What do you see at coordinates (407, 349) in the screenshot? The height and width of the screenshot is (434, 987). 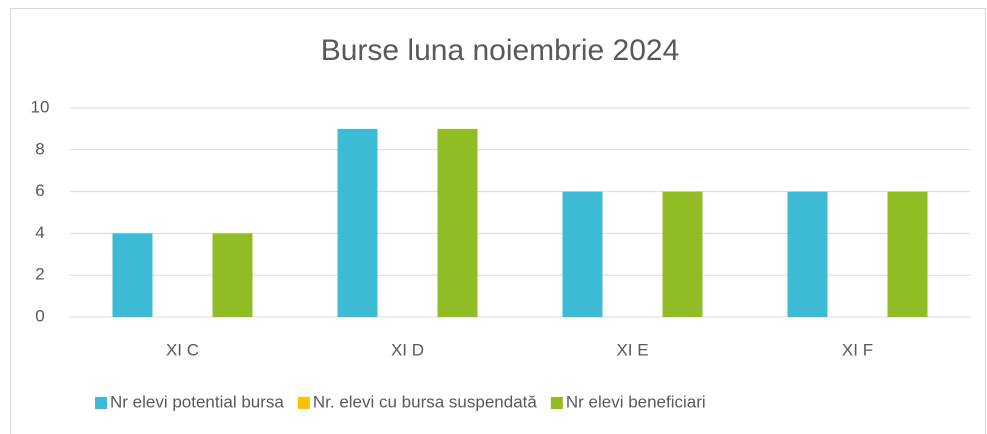 I see `x-tick-label: XI D` at bounding box center [407, 349].